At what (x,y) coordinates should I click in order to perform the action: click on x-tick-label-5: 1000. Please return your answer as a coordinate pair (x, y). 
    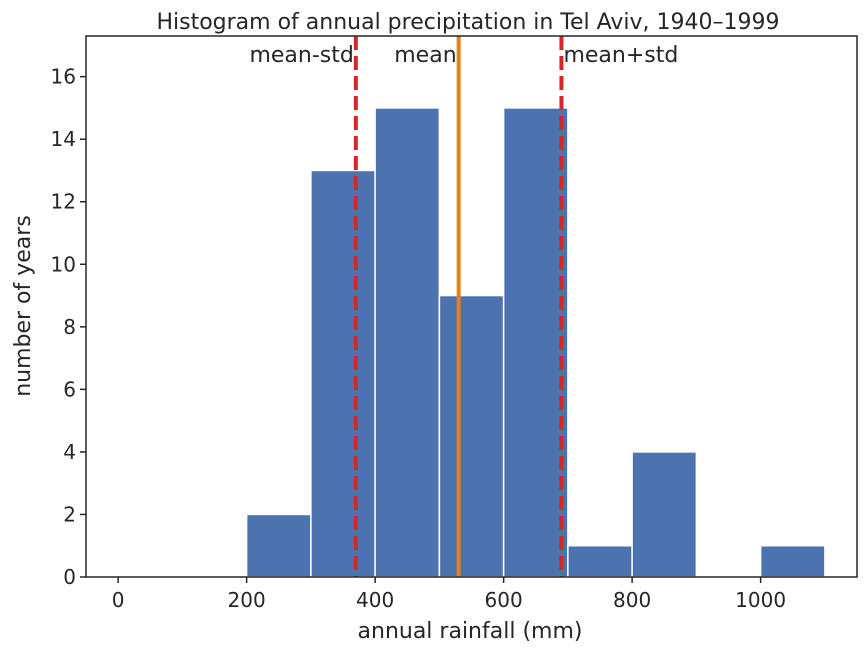
    Looking at the image, I should click on (760, 600).